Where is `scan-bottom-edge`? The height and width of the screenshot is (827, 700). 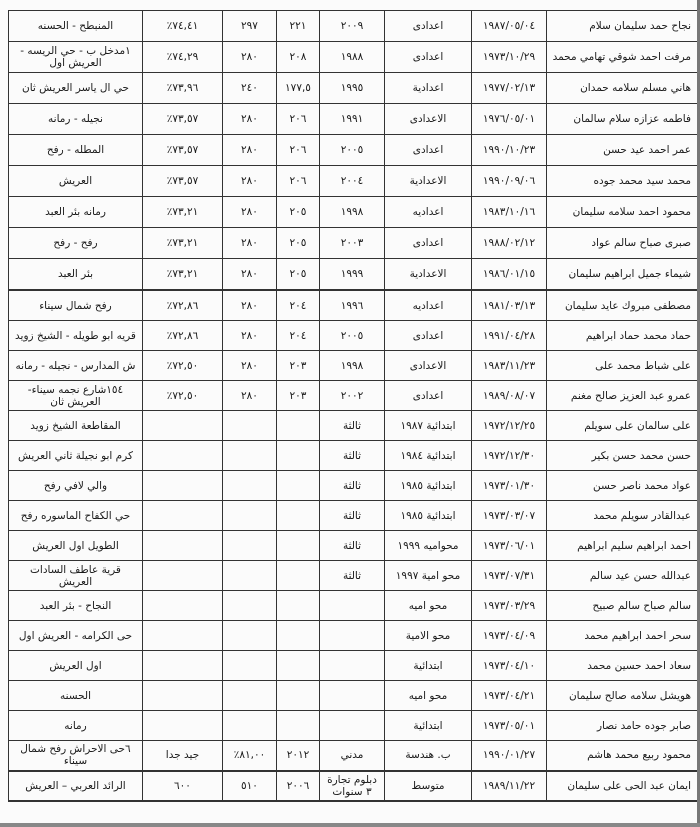
scan-bottom-edge is located at coordinates (350, 825).